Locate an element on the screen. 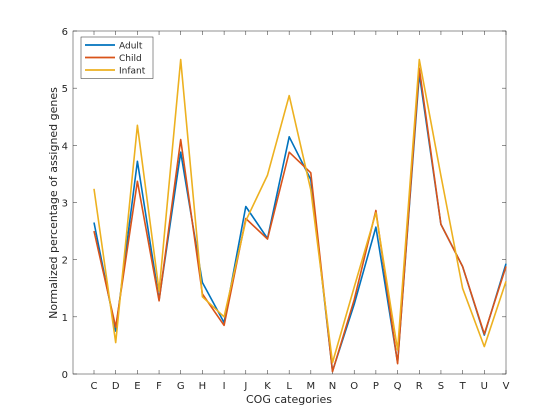 The image size is (560, 420). legend-label-adult: Adult is located at coordinates (131, 47).